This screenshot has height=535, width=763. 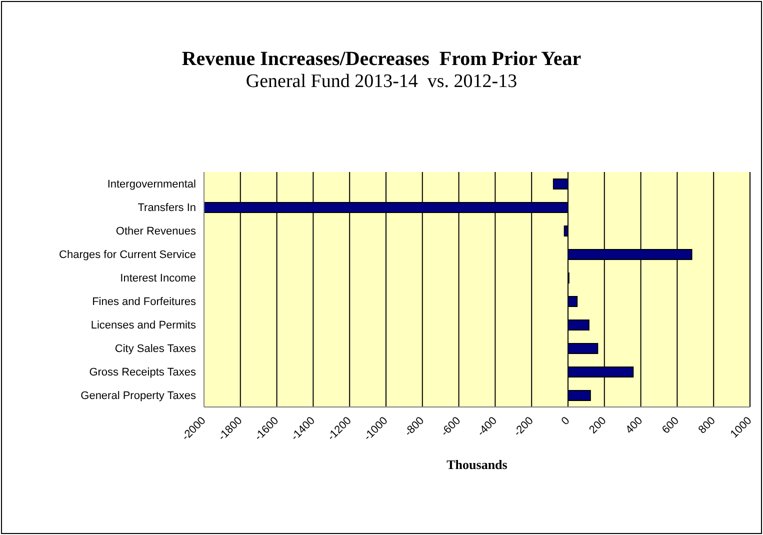 I want to click on y-tick-label: Gross Receipts Taxes, so click(x=142, y=372).